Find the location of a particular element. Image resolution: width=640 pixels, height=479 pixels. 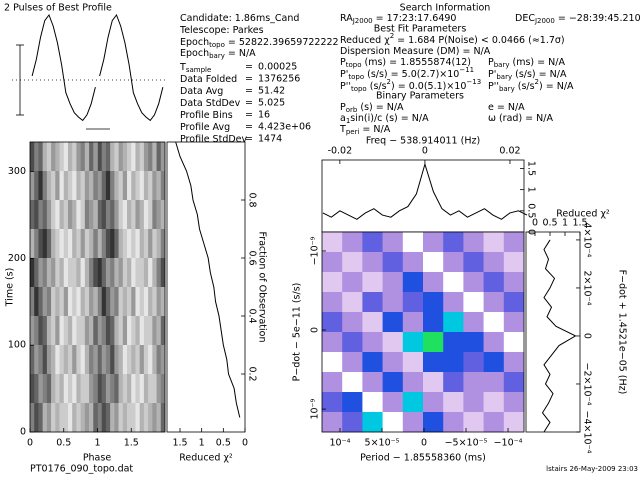

text-part: P is located at coordinates (343, 62).